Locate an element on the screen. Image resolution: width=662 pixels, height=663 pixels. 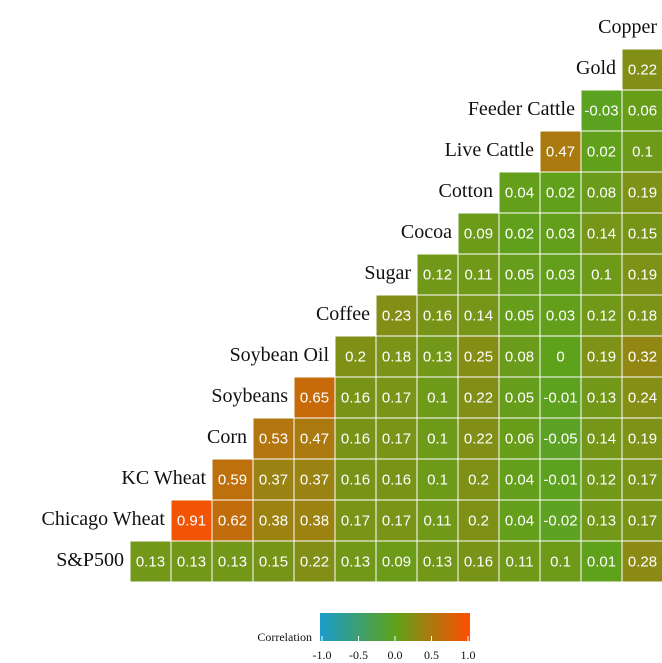
colorbar-tick-label: -1.0 is located at coordinates (322, 655).